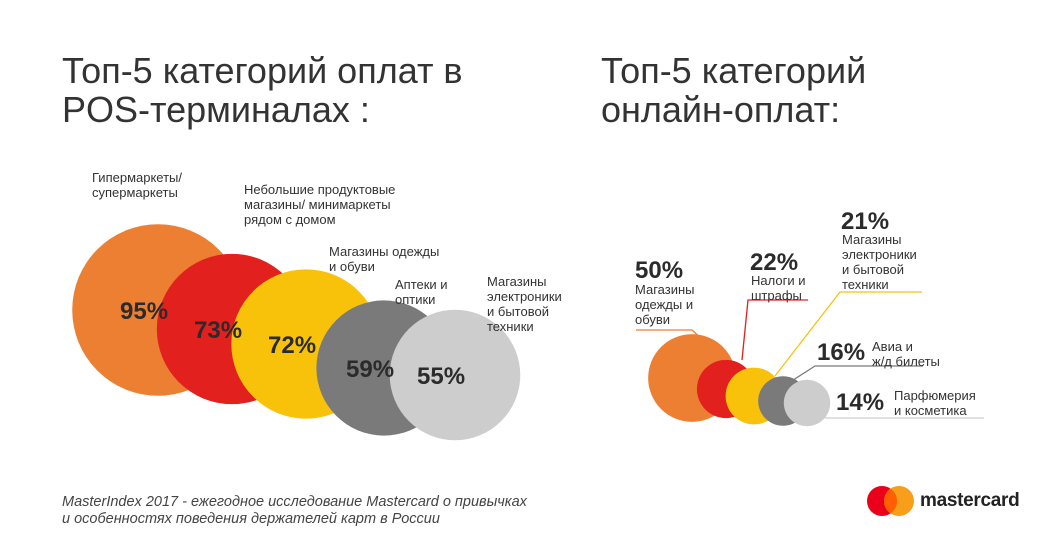  I want to click on pos-category-label-5: Магазины электроники и бытовой техники, so click(524, 304).